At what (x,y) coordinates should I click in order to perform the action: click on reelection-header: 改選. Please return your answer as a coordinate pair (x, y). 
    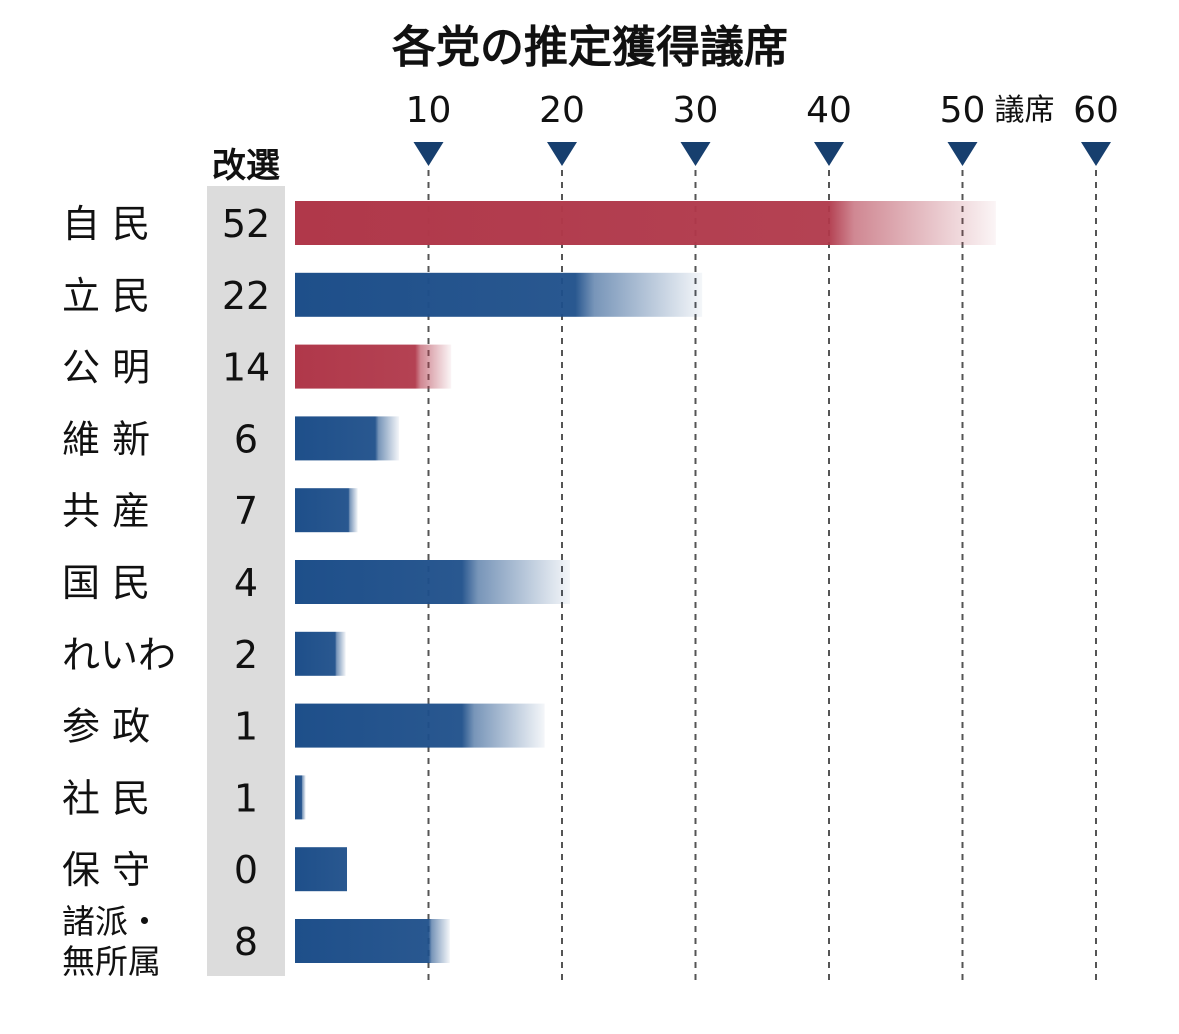
    Looking at the image, I should click on (246, 166).